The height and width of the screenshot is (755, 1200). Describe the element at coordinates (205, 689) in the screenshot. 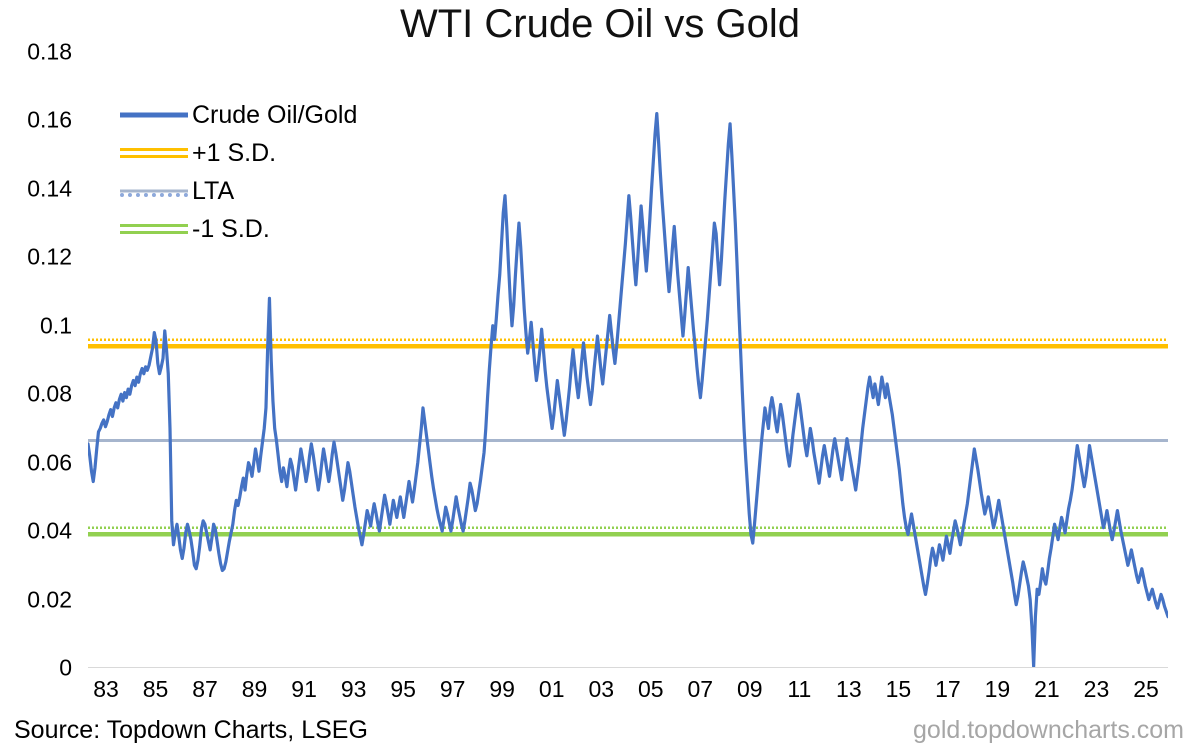

I see `x-tick-label: 87` at that location.